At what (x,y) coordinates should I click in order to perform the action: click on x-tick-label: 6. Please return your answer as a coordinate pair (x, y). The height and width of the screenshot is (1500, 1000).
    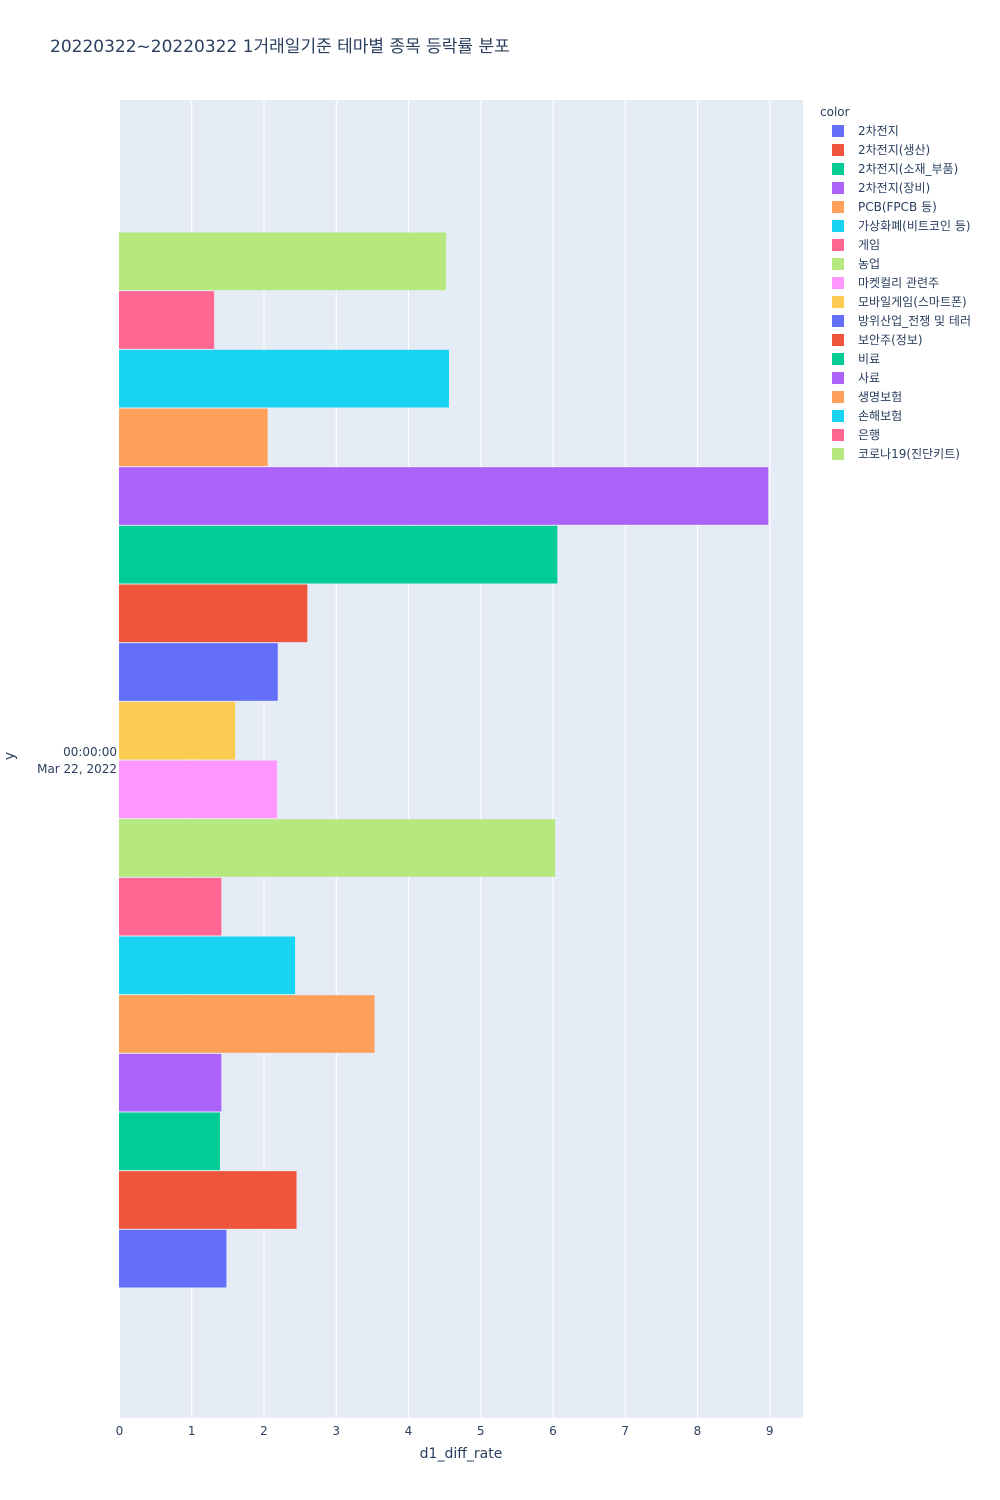
    Looking at the image, I should click on (553, 1431).